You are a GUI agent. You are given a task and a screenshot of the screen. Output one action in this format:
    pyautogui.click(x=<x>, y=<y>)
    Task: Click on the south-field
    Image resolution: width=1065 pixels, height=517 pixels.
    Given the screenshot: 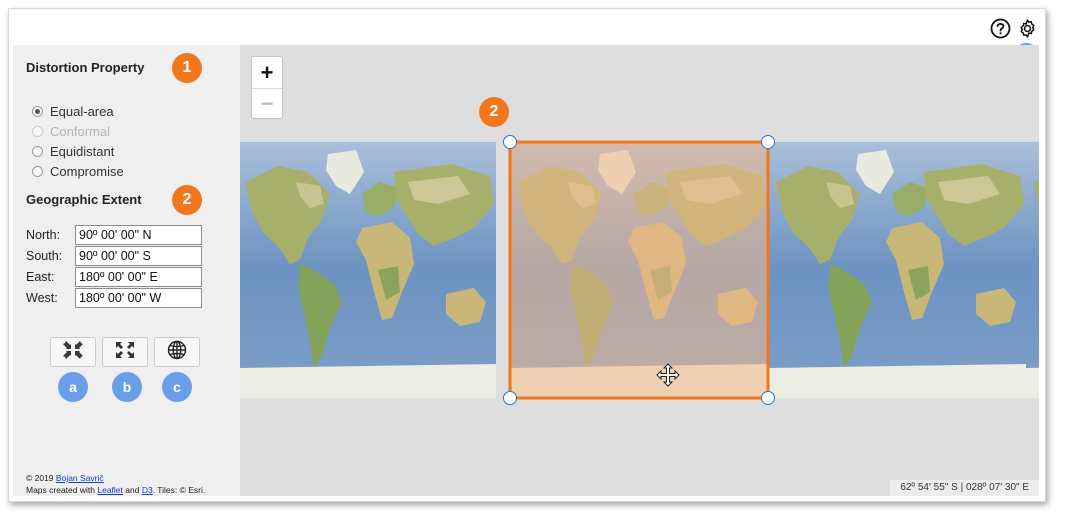 What is the action you would take?
    pyautogui.click(x=138, y=255)
    